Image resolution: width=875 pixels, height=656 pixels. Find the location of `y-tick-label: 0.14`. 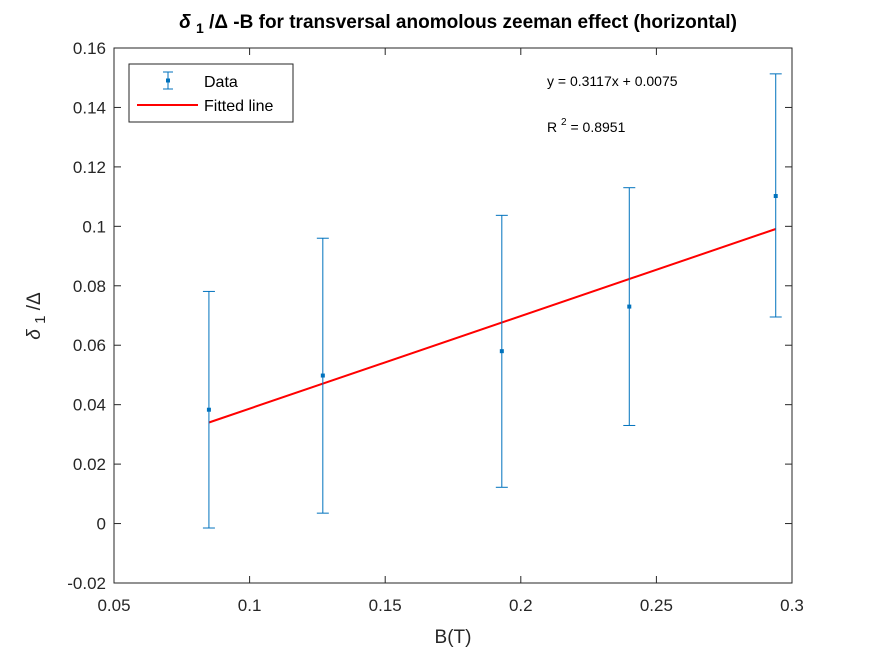

y-tick-label: 0.14 is located at coordinates (89, 107).